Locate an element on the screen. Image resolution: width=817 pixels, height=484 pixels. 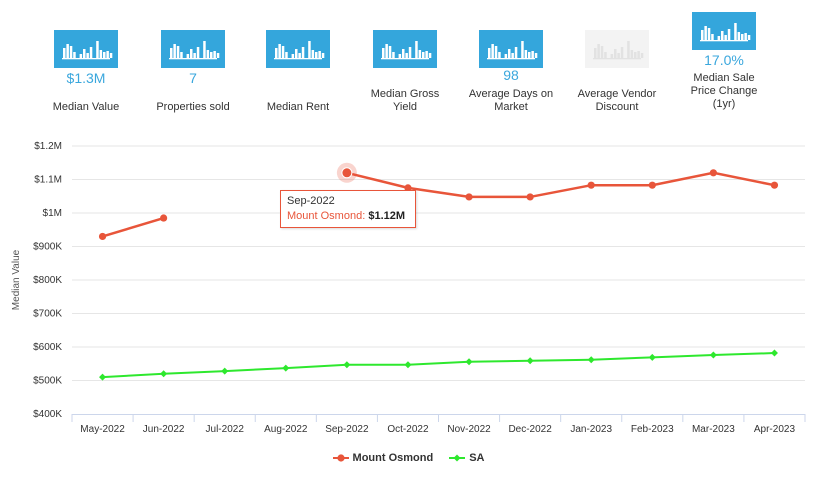
series-line-sa is located at coordinates (438, 365).